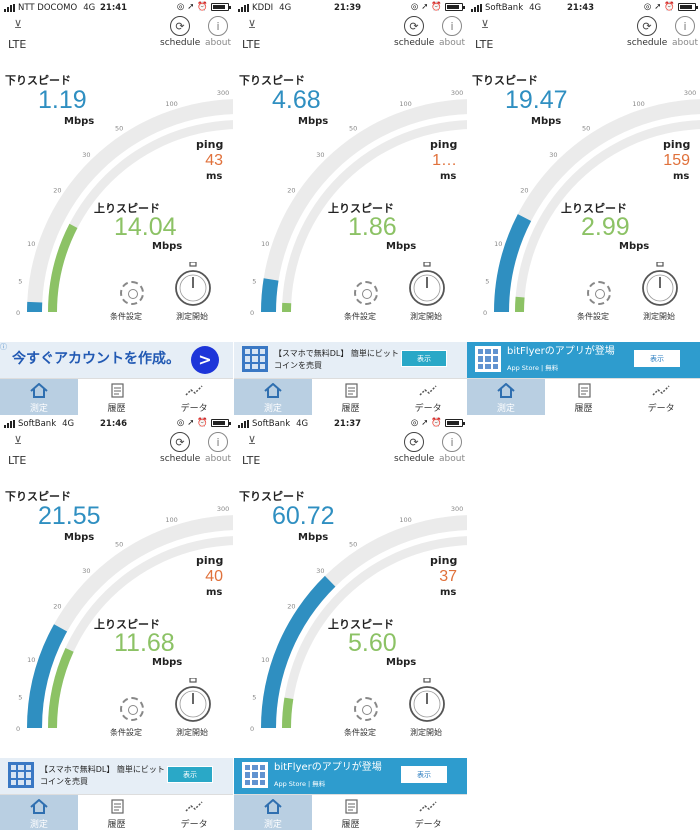 This screenshot has height=830, width=700. I want to click on ad-info-icon: ⓘ, so click(3, 347).